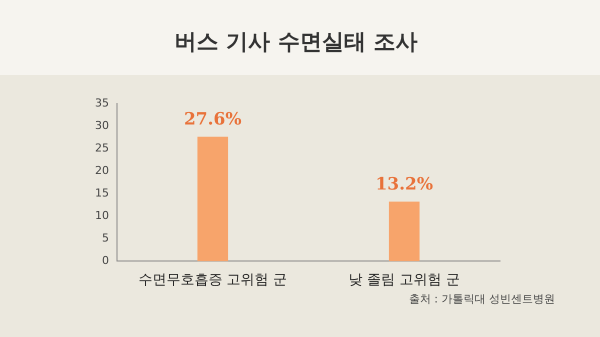 Image resolution: width=600 pixels, height=337 pixels. What do you see at coordinates (105, 261) in the screenshot?
I see `y-tick-label: 0` at bounding box center [105, 261].